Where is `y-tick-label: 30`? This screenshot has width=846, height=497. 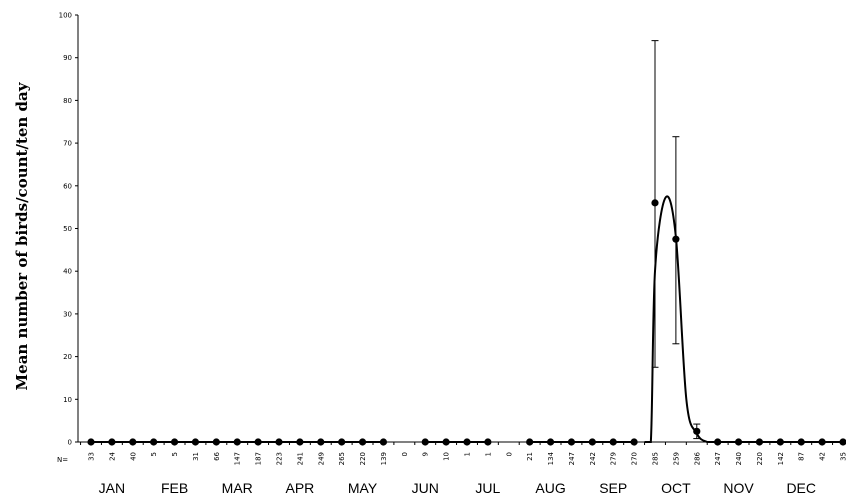 y-tick-label: 30 is located at coordinates (67, 314).